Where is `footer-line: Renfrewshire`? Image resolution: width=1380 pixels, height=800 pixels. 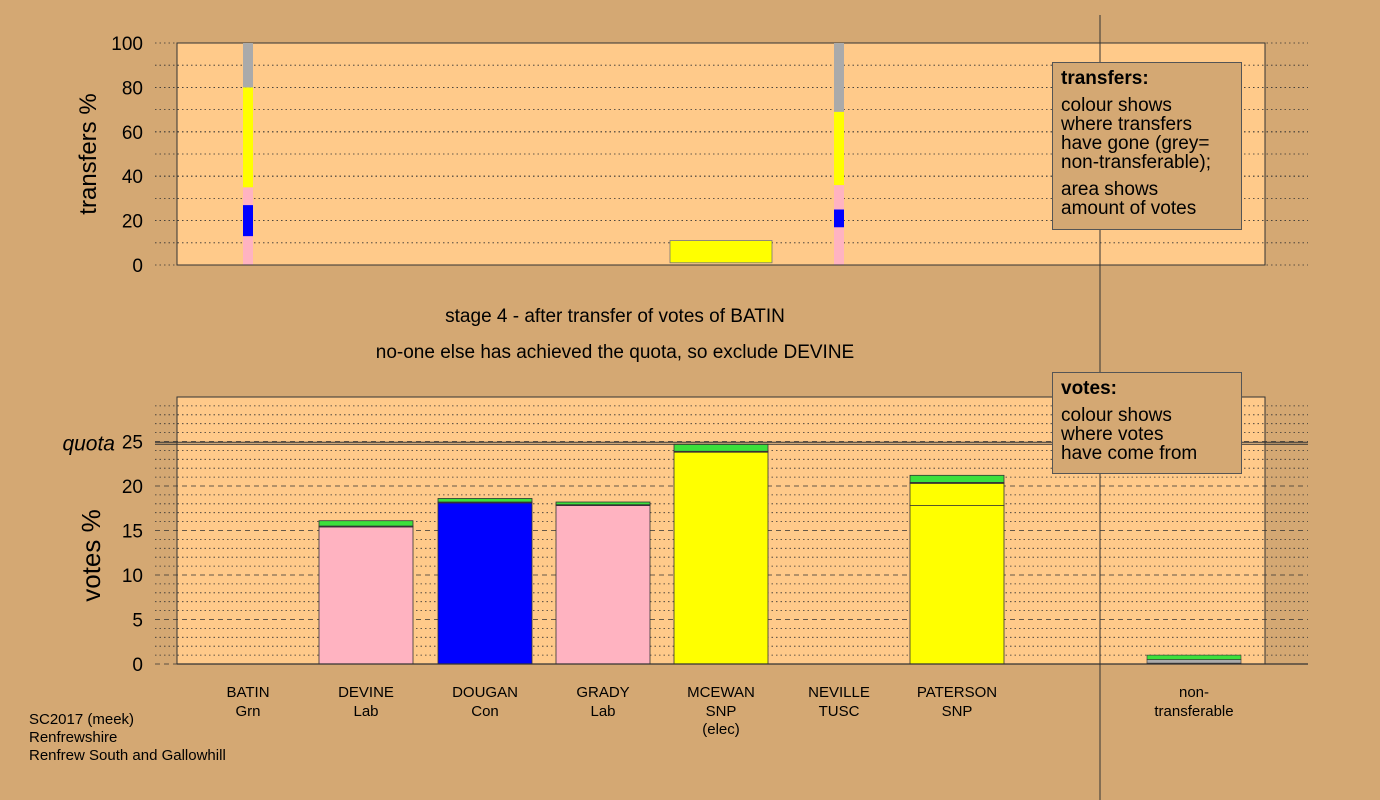
footer-line: Renfrewshire is located at coordinates (73, 737).